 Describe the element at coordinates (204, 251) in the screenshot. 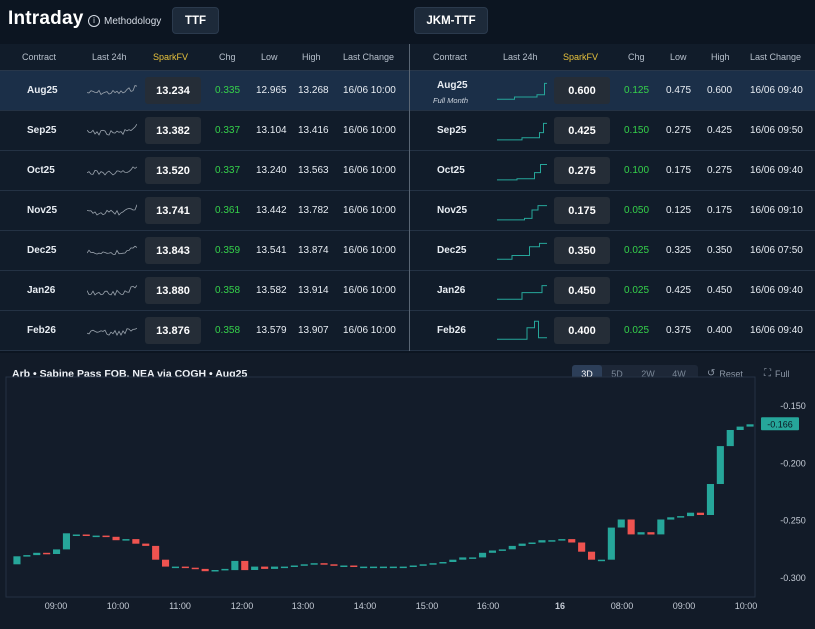

I see `table-row: Dec25 13.843 0.359 13.541 13.874 16/06 10:00` at that location.